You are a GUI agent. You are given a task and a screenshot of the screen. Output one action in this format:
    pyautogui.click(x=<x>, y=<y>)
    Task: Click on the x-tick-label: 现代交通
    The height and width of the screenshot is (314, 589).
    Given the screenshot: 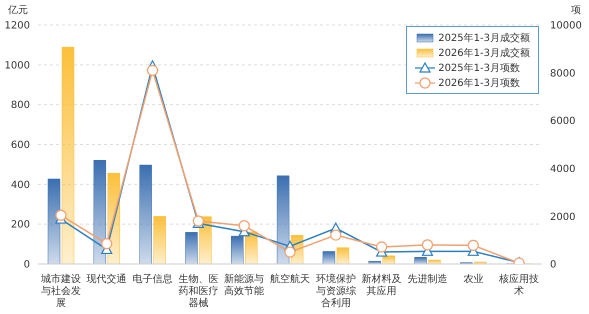 What is the action you would take?
    pyautogui.click(x=106, y=279)
    